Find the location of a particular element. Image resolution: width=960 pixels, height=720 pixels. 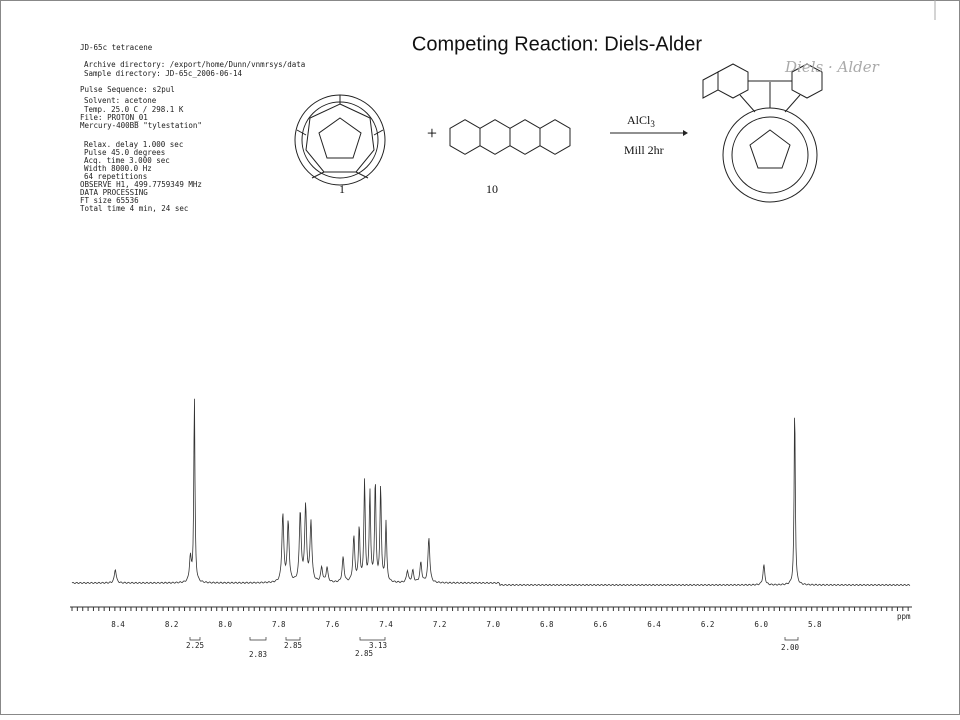

parameter-line: JD-65c tetracene is located at coordinates (116, 47).